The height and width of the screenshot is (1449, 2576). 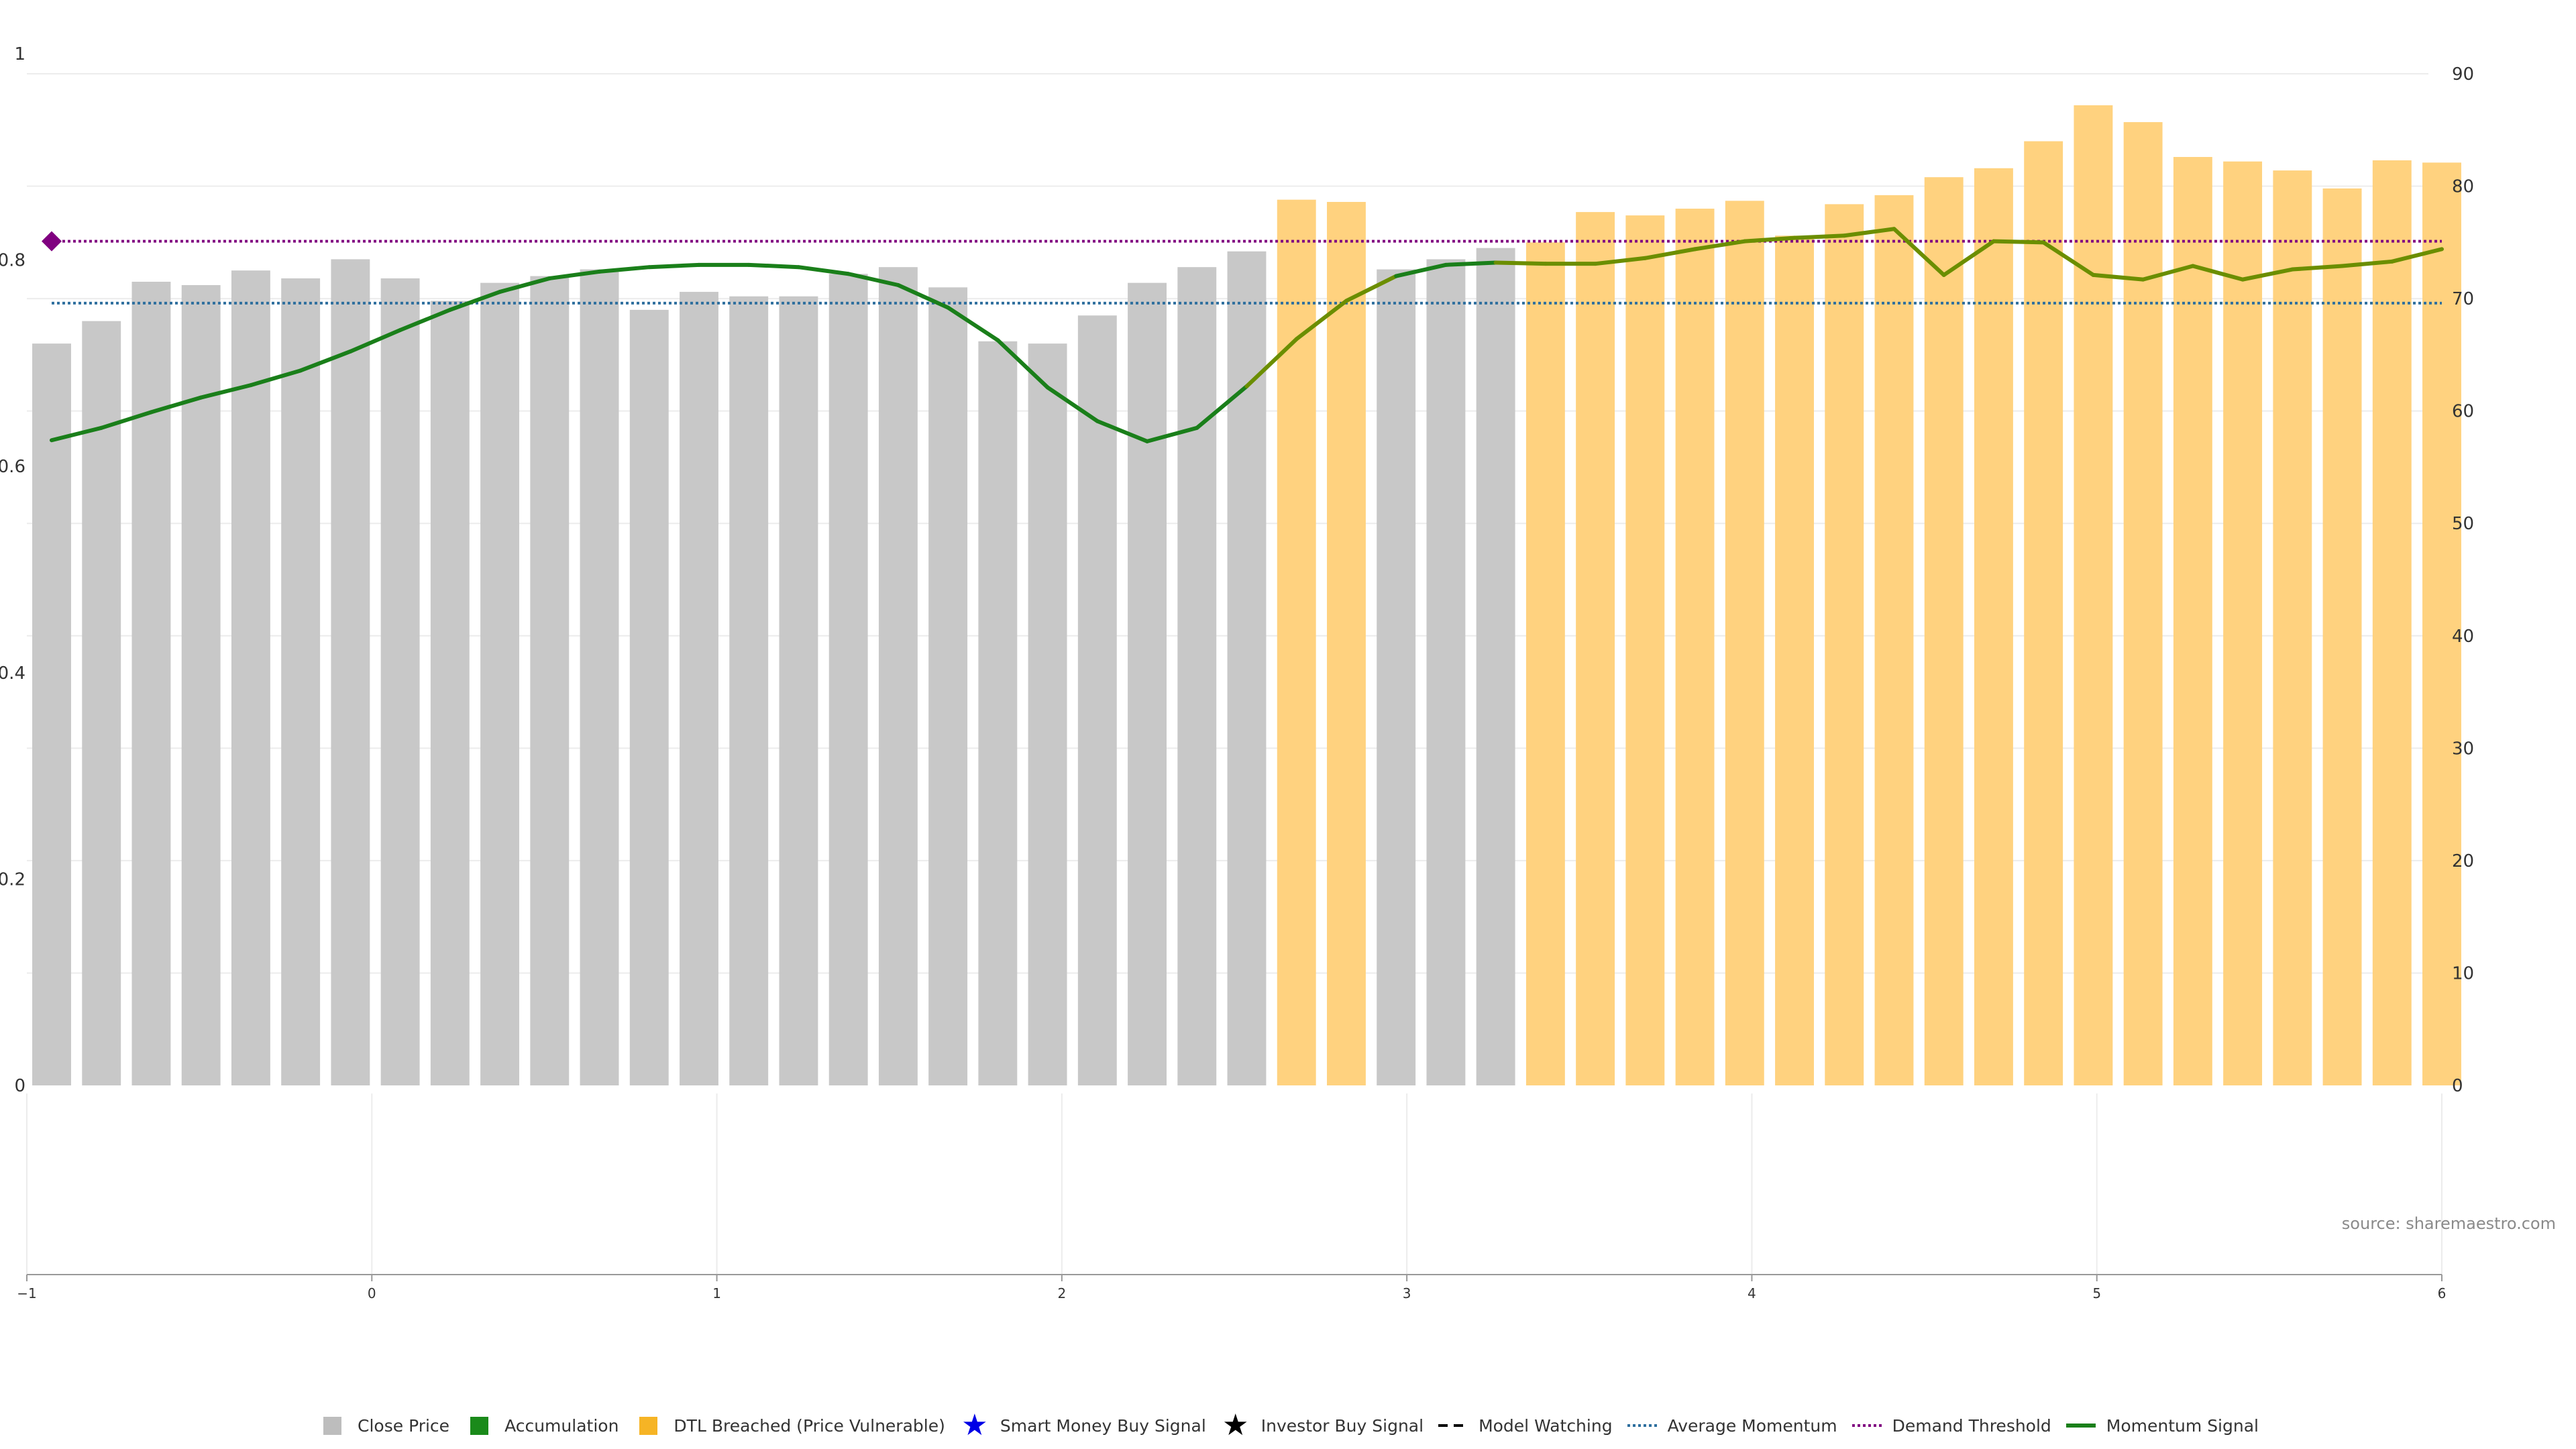 I want to click on momentum-line, so click(x=1247, y=335).